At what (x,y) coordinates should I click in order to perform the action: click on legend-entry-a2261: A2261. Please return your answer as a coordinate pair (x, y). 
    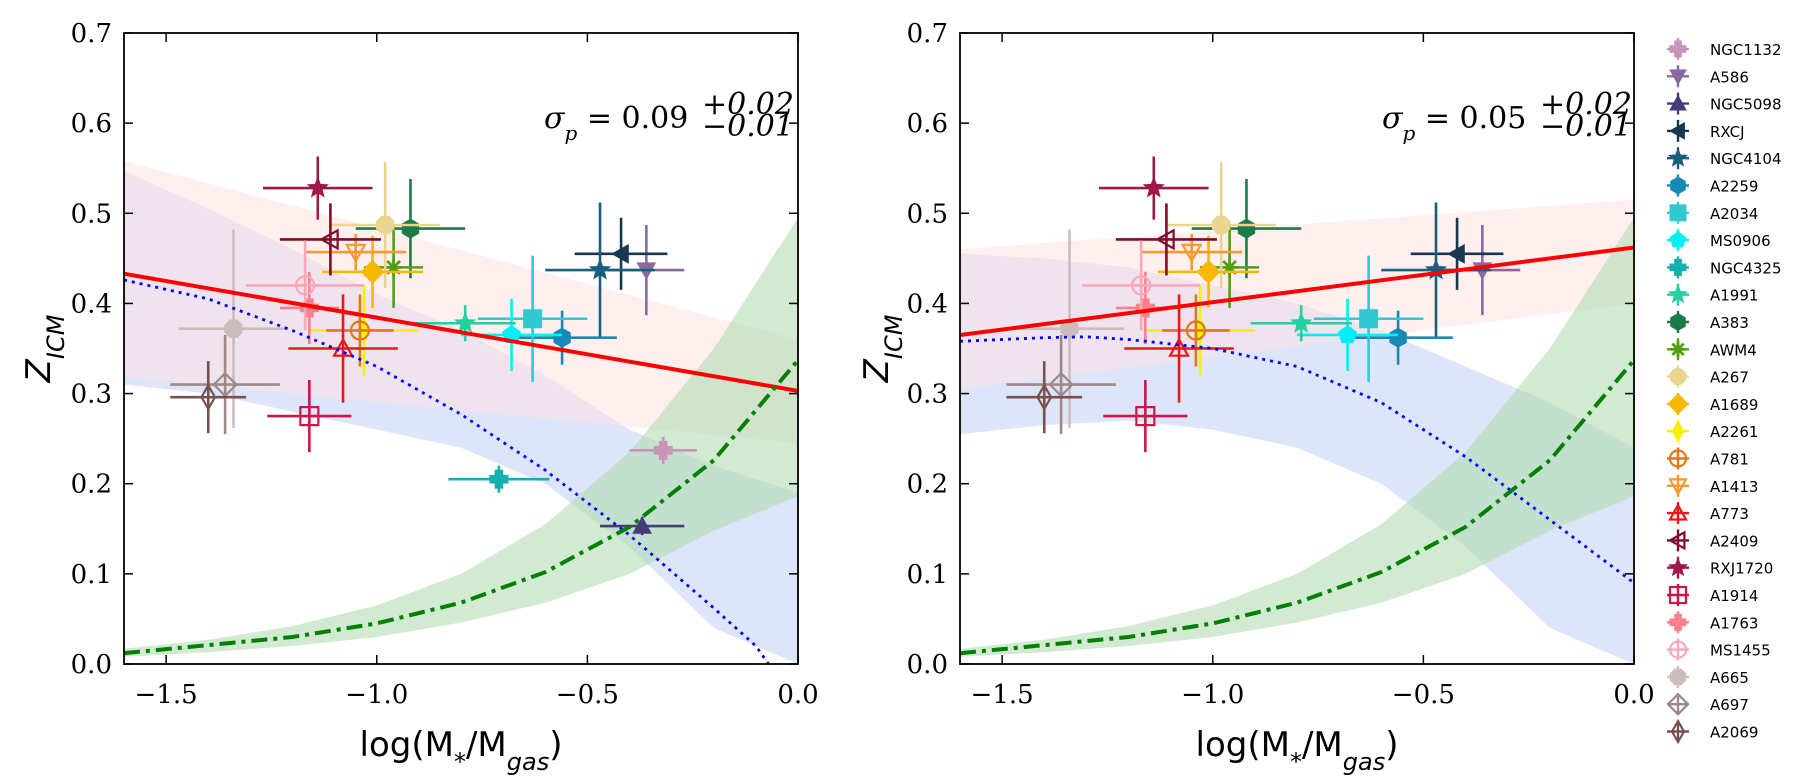
    Looking at the image, I should click on (1712, 431).